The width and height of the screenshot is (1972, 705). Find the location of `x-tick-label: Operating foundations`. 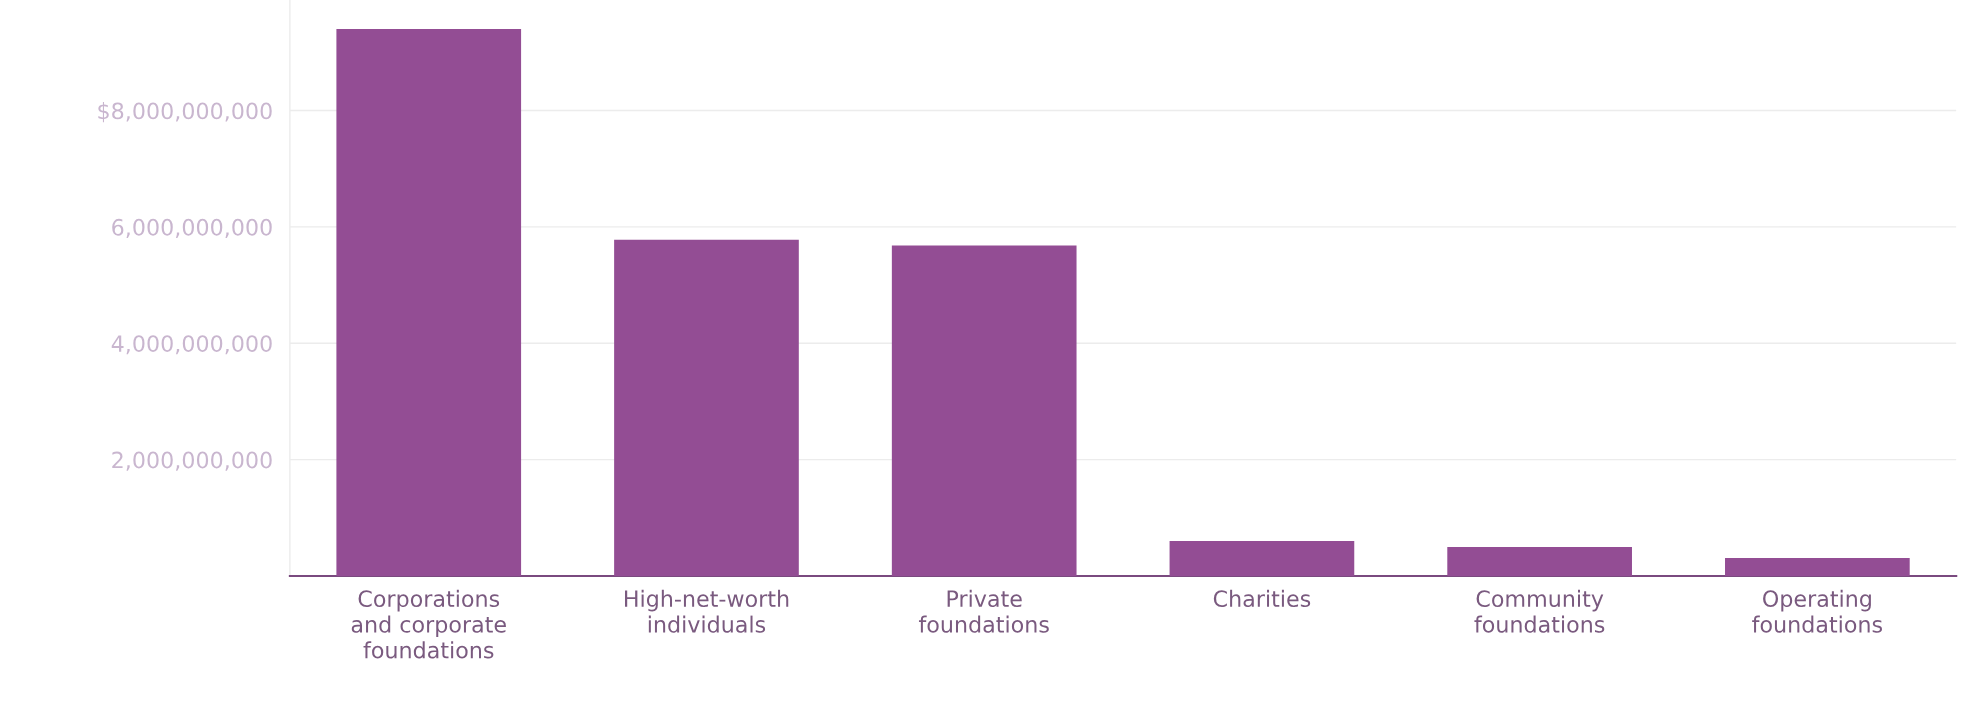

x-tick-label: Operating foundations is located at coordinates (1817, 611).